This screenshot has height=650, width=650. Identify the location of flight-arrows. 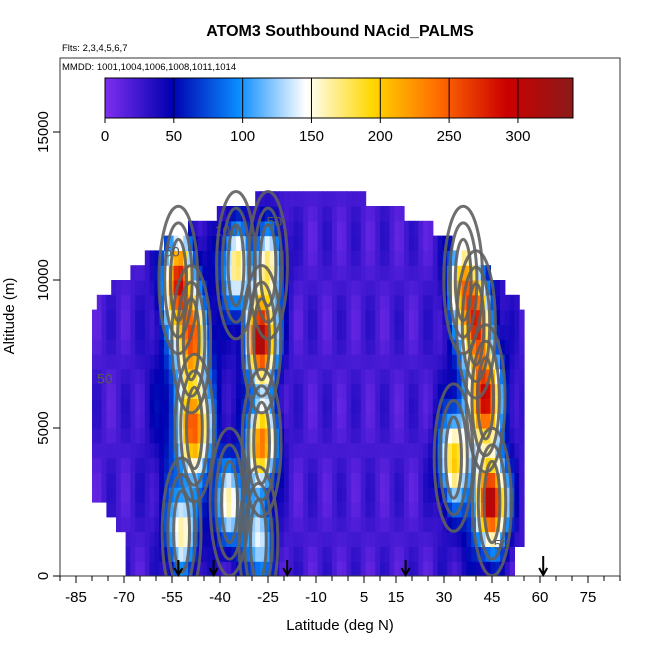
(361, 567).